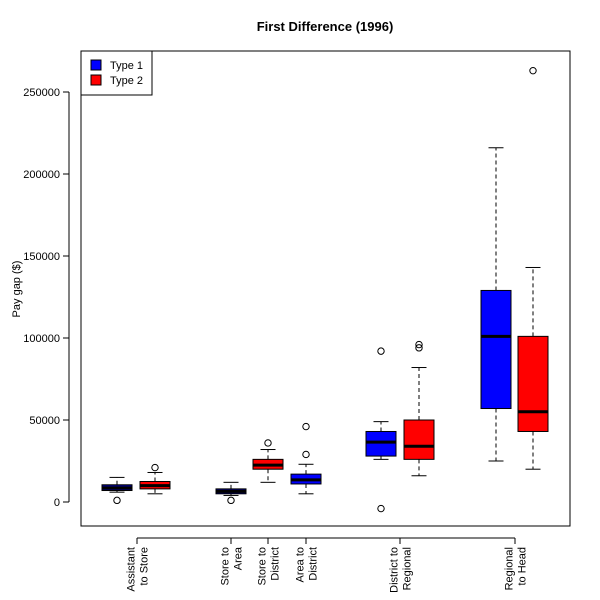 This screenshot has width=600, height=600. I want to click on legend-box, so click(116, 73).